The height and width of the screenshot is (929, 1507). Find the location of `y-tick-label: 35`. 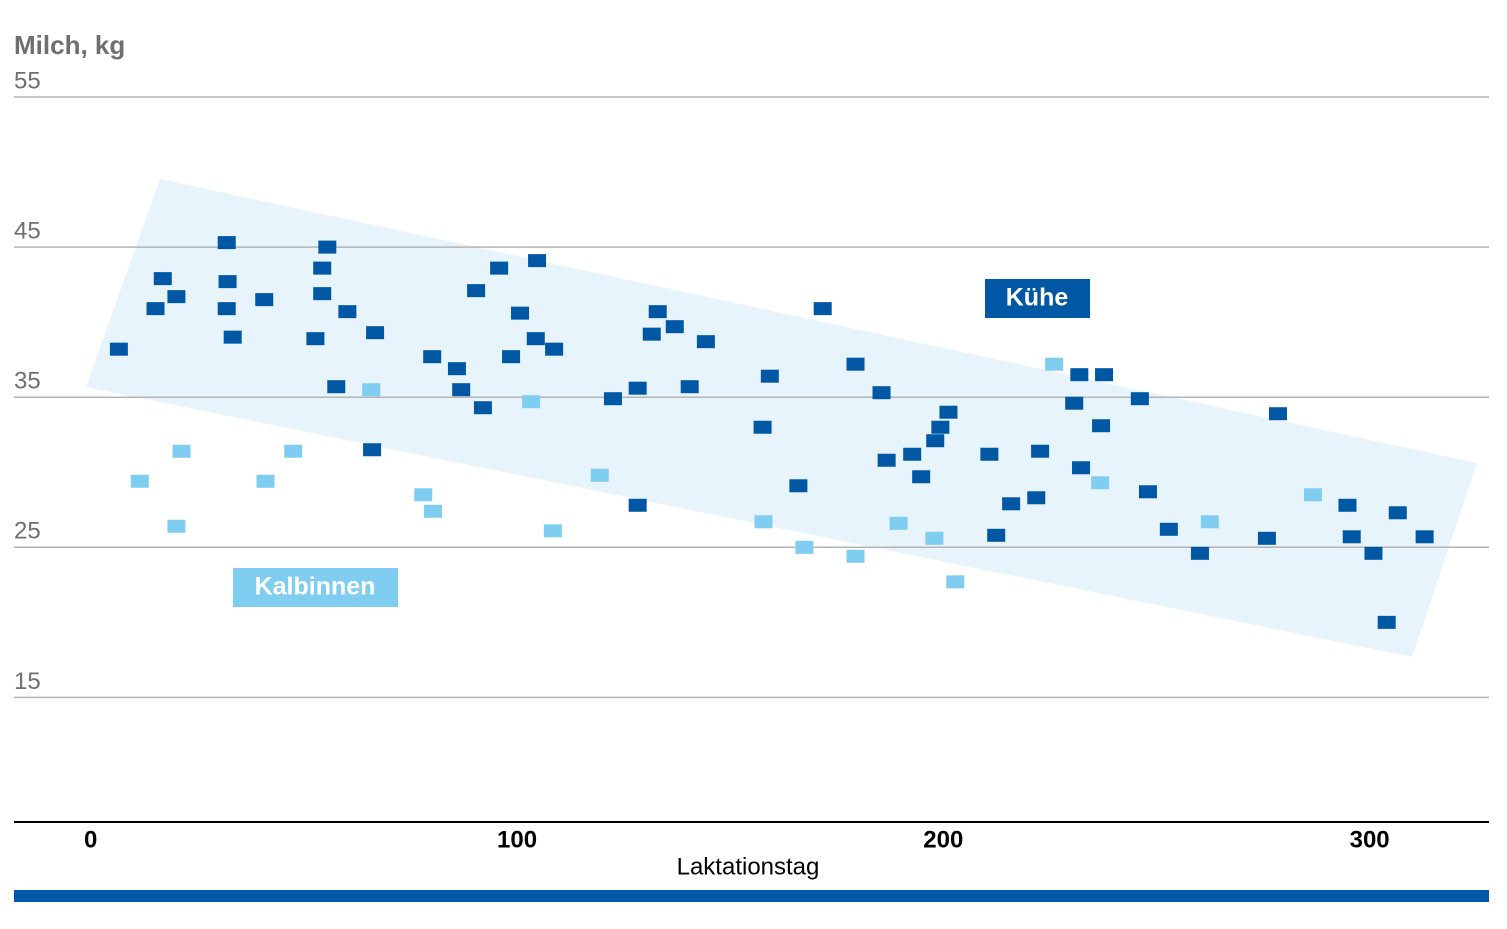

y-tick-label: 35 is located at coordinates (27, 381).